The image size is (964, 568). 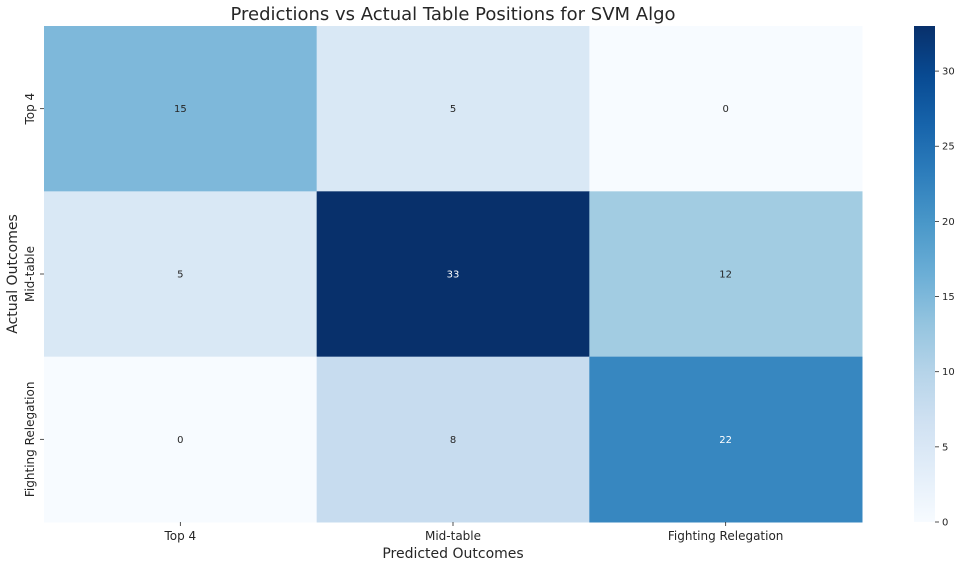 What do you see at coordinates (30, 274) in the screenshot?
I see `y-tick-label-mid-table: Mid-table` at bounding box center [30, 274].